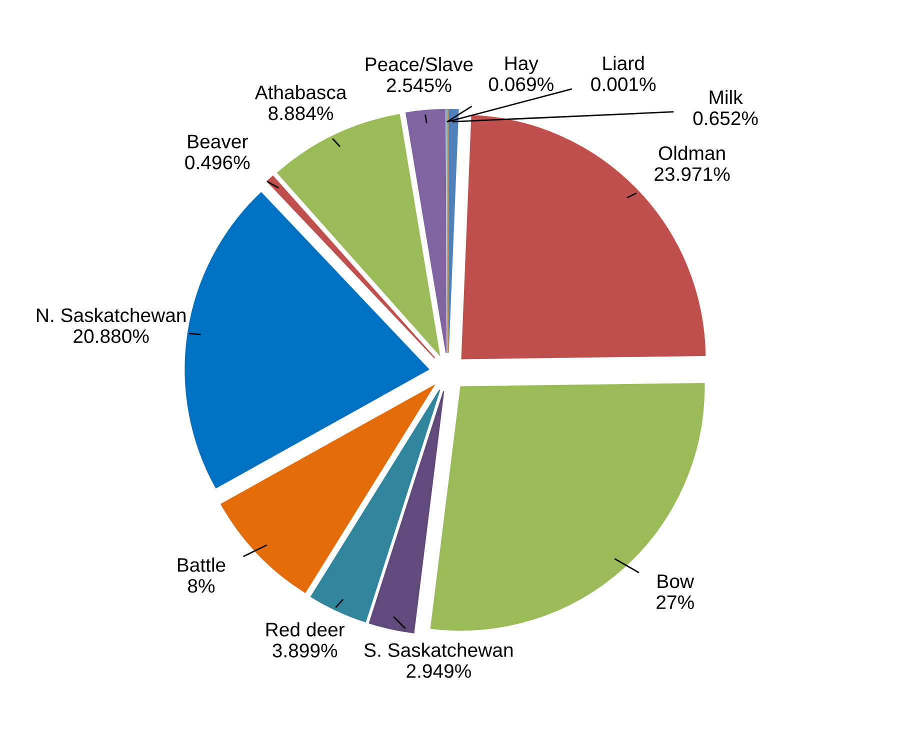 Image resolution: width=920 pixels, height=730 pixels. I want to click on data-label: 8.884%, so click(301, 113).